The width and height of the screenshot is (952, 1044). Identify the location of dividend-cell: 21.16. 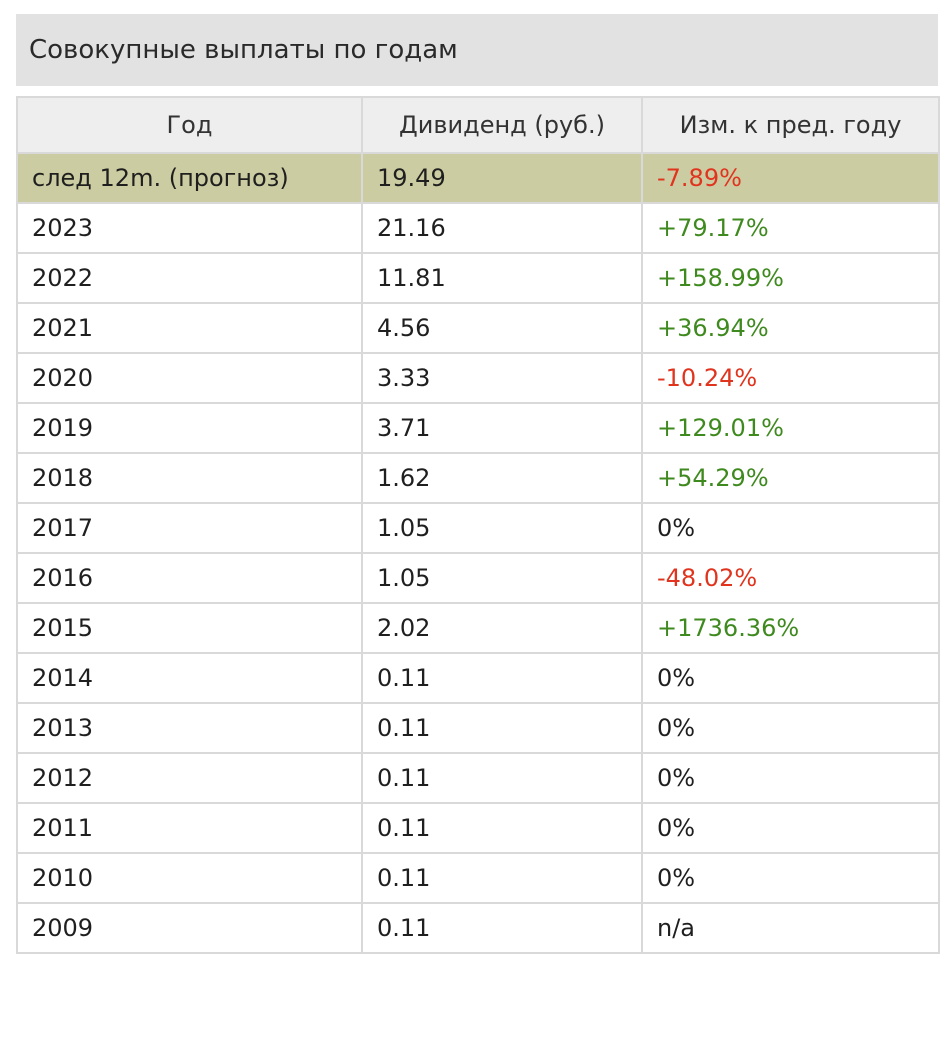
(502, 228).